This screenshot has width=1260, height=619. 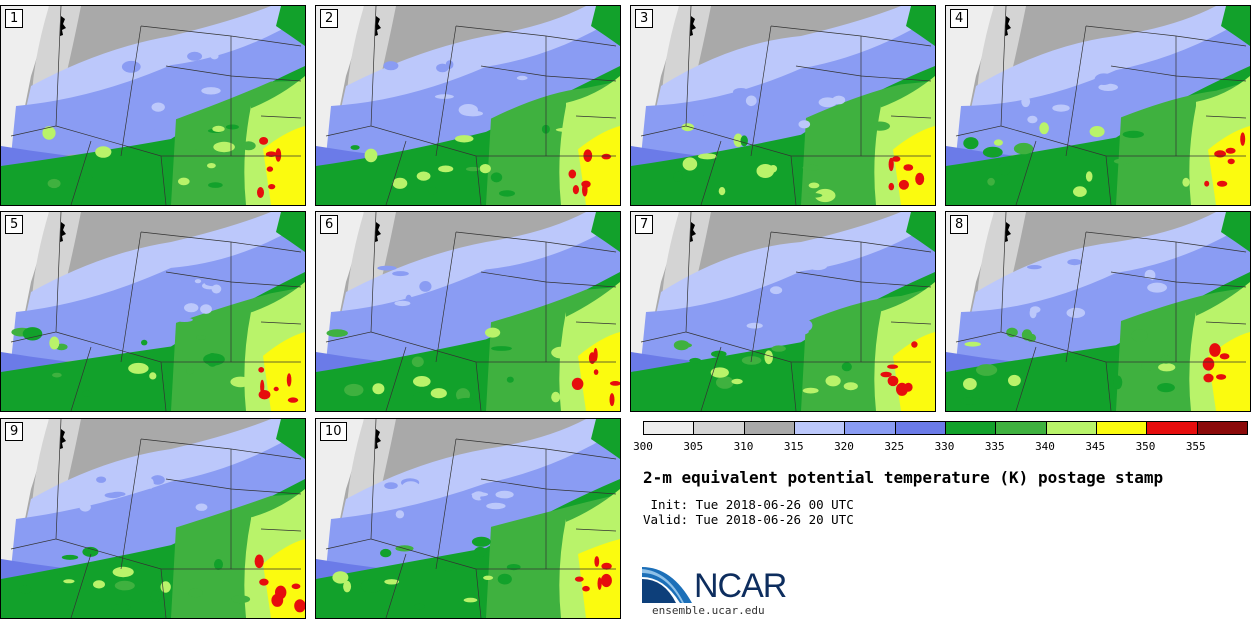 I want to click on map-panel: 3, so click(x=783, y=105).